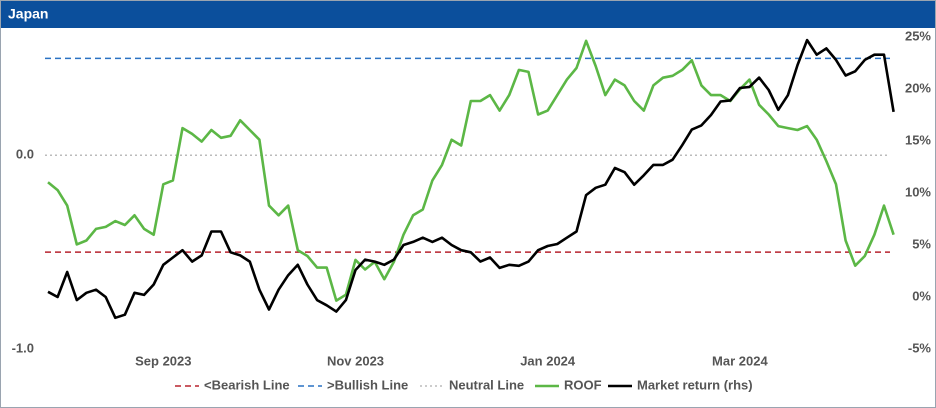 The width and height of the screenshot is (936, 408). I want to click on x-tick-label: Jan 2024, so click(548, 360).